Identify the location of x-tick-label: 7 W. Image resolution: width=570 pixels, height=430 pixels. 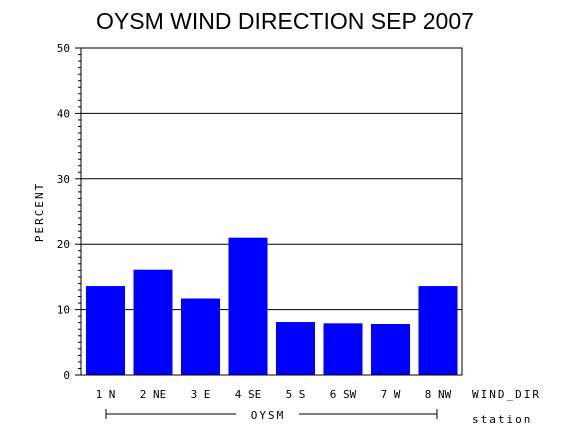
(391, 394).